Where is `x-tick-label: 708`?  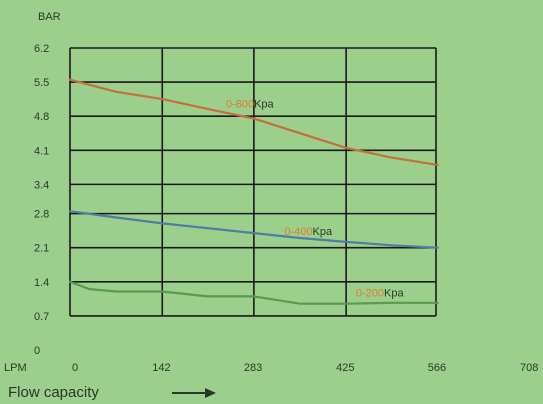 x-tick-label: 708 is located at coordinates (529, 368).